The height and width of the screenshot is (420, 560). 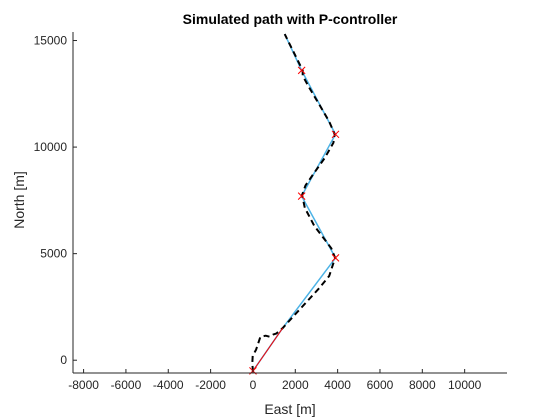 What do you see at coordinates (337, 385) in the screenshot?
I see `x-tick-label: 4000` at bounding box center [337, 385].